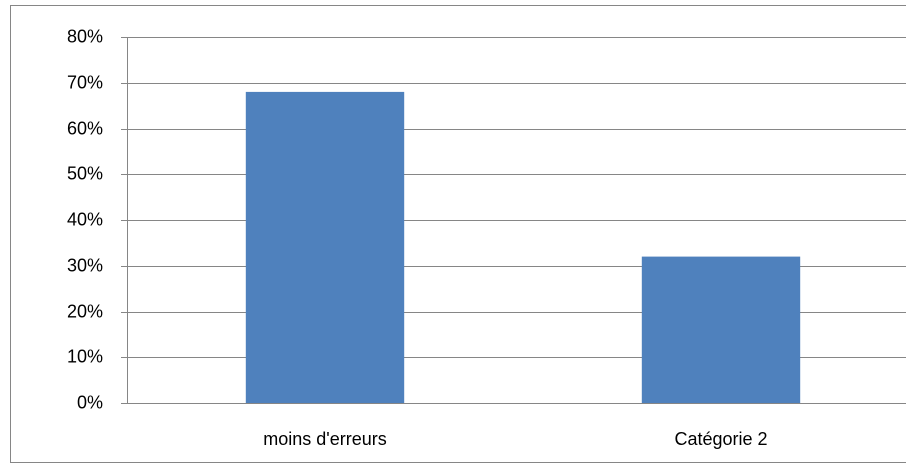 This screenshot has width=906, height=466. I want to click on x-tick-label: Catégorie 2, so click(720, 439).